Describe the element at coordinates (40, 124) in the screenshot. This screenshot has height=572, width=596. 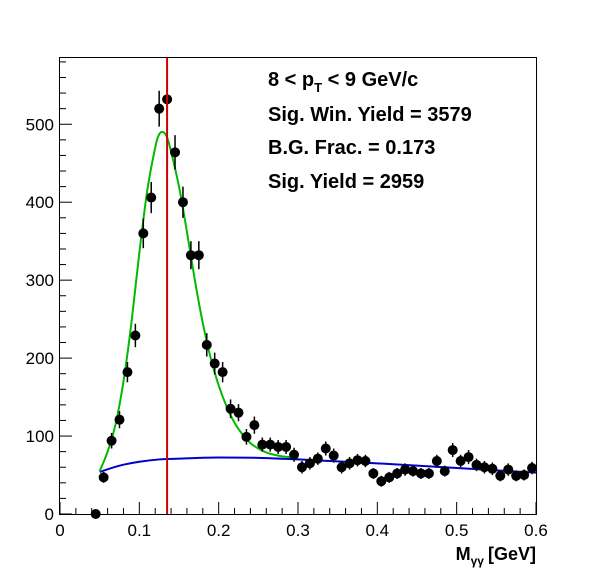
I see `y-tick-label: 500` at that location.